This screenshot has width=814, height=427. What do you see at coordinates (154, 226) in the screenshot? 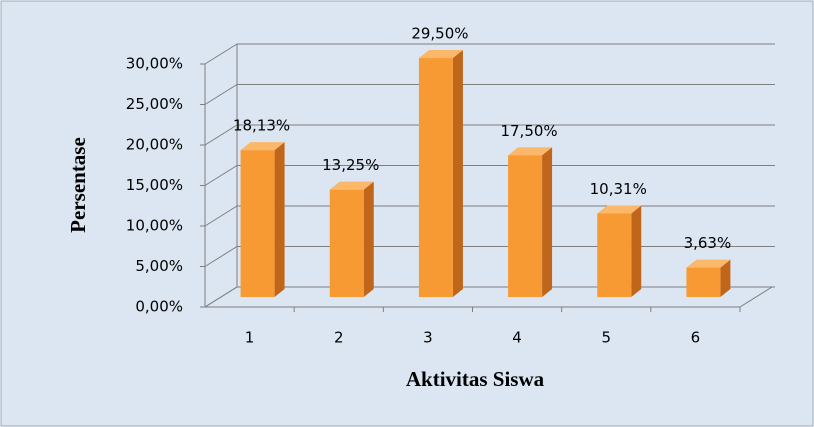
I see `y-tick-label: 10,00%` at bounding box center [154, 226].